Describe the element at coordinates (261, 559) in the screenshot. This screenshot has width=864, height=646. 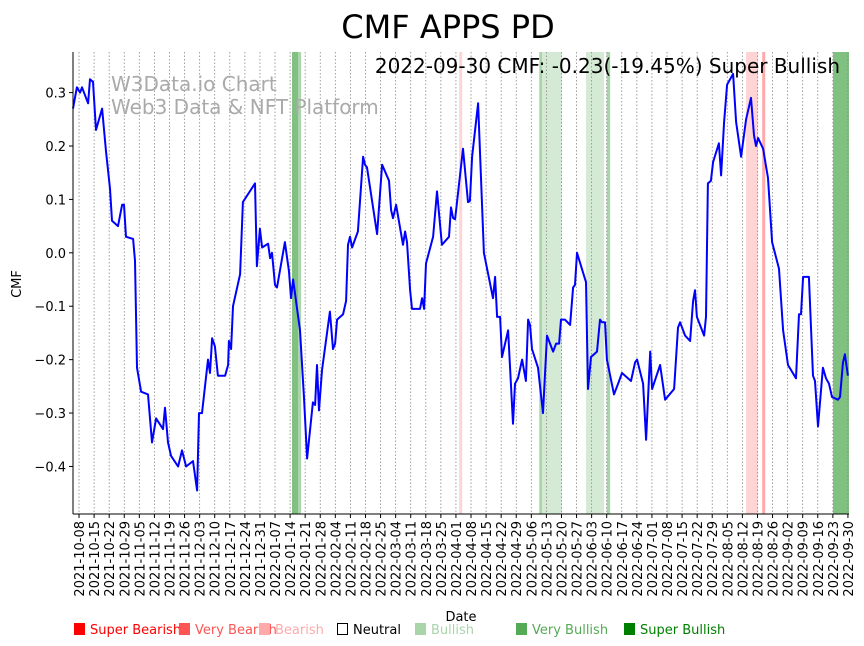
I see `x-tick-label: 2021-12-31` at that location.